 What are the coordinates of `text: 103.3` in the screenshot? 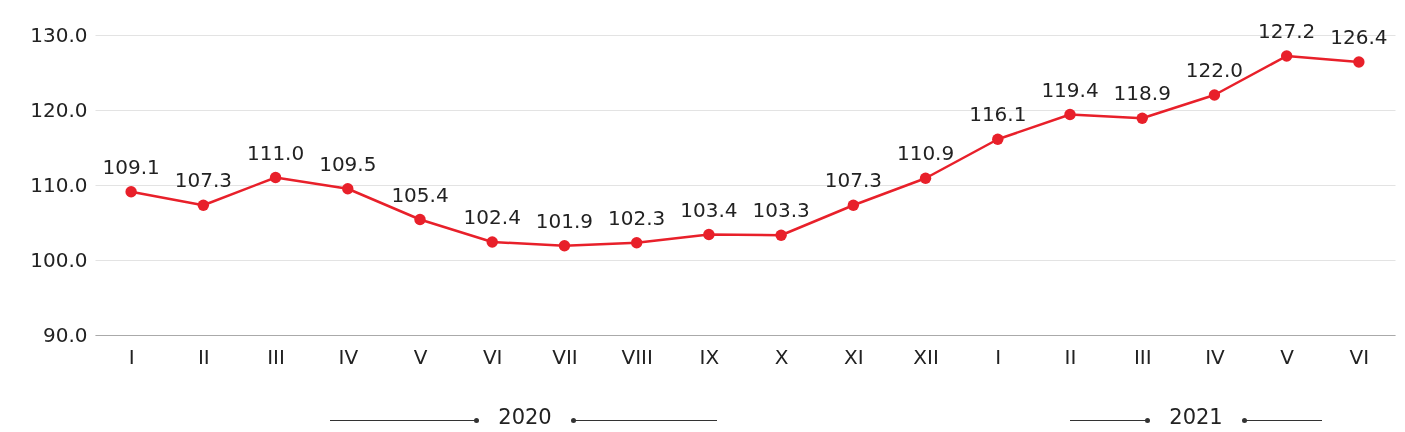 It's located at (781, 210).